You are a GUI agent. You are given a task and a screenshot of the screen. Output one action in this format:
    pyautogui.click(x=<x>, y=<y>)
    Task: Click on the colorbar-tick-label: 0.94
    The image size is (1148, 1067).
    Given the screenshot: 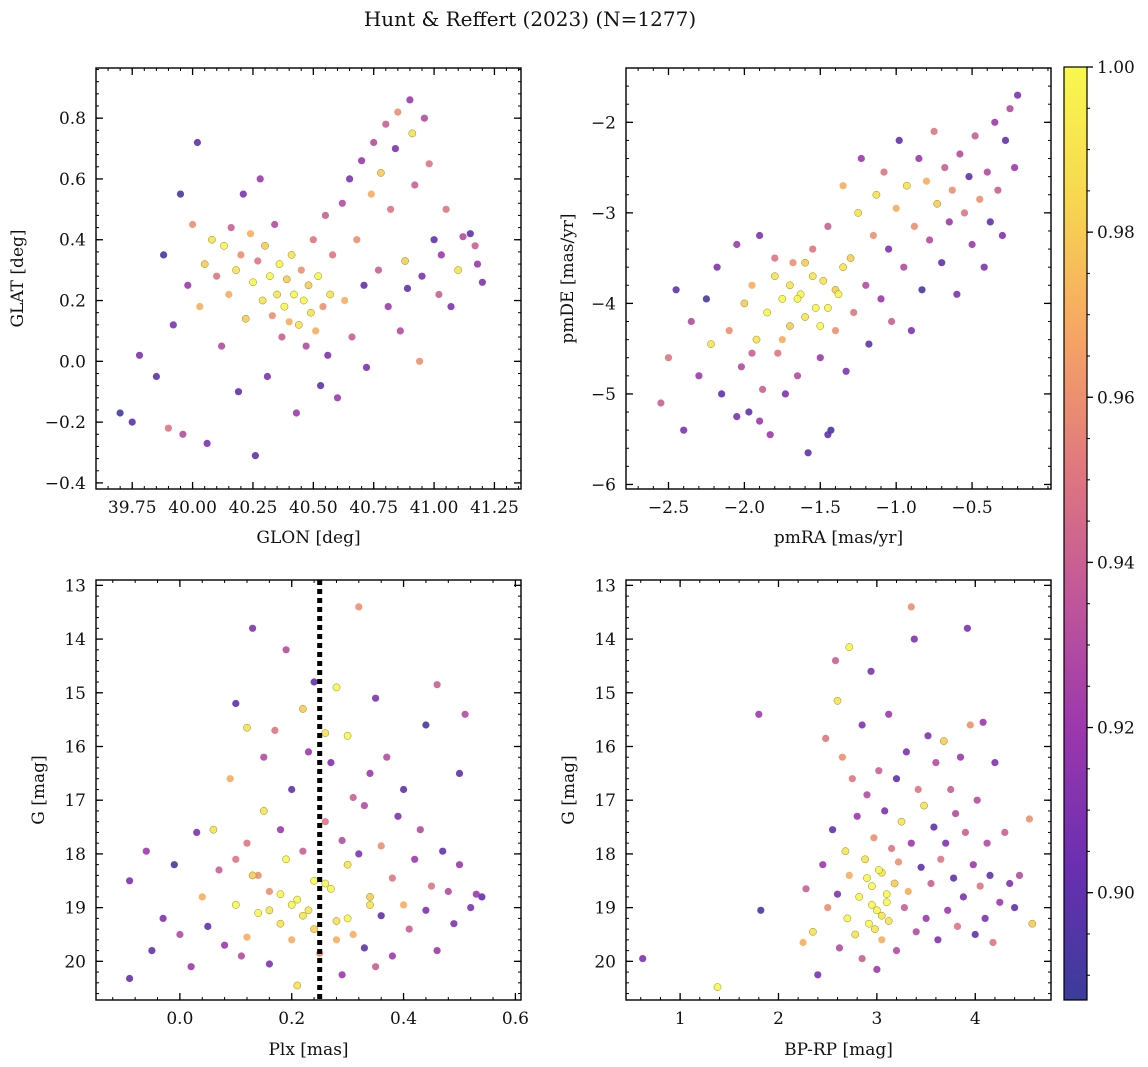 What is the action you would take?
    pyautogui.click(x=1116, y=563)
    